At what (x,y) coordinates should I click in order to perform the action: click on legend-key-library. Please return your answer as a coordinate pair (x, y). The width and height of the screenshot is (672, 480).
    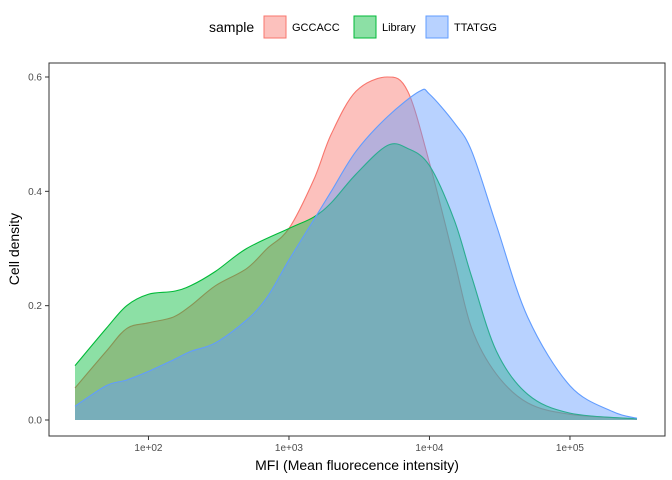
    Looking at the image, I should click on (365, 27).